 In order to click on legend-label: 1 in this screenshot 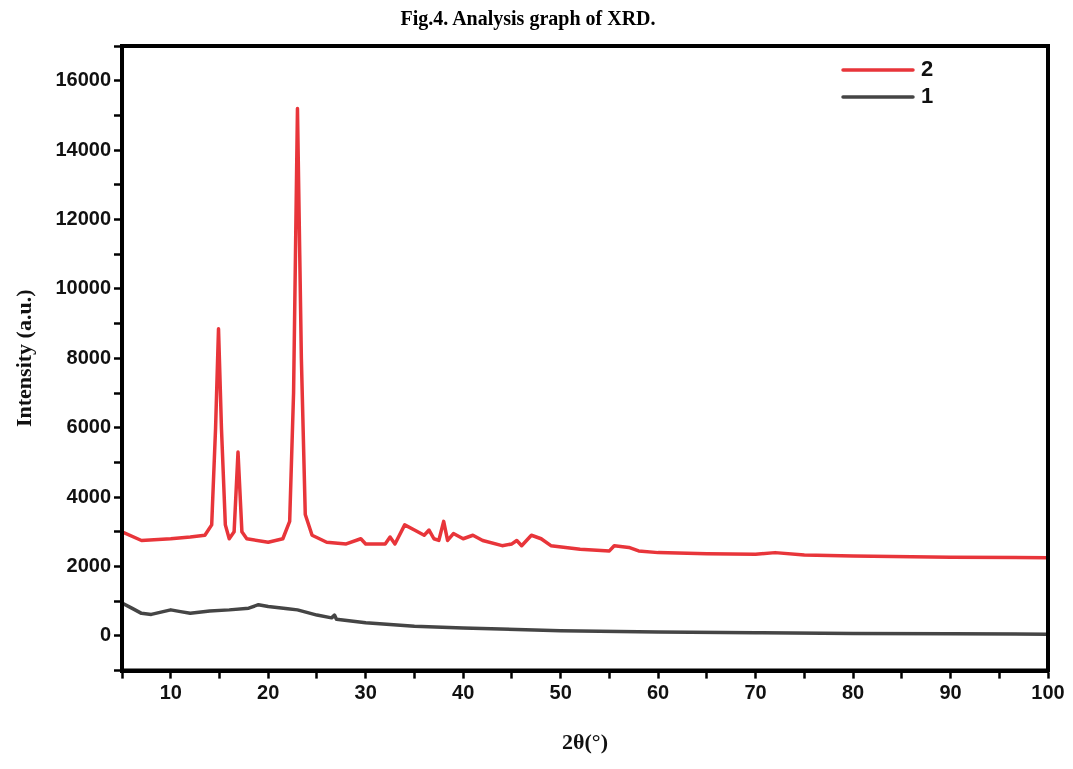, I will do `click(927, 96)`.